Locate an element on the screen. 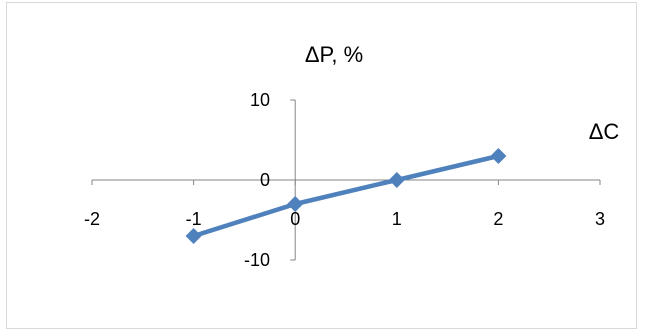  x-tick-label: 3 is located at coordinates (600, 219).